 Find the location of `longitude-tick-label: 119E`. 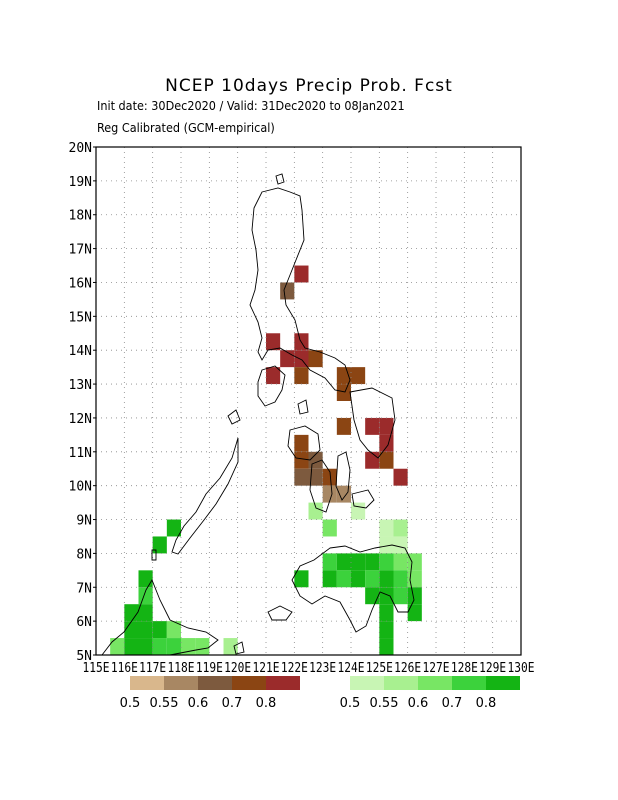

longitude-tick-label: 119E is located at coordinates (209, 668).